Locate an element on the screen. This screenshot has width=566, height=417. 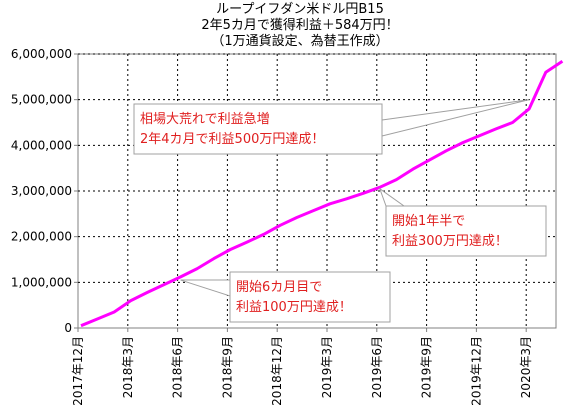
x-tick-label: 2018年6月 is located at coordinates (178, 367).